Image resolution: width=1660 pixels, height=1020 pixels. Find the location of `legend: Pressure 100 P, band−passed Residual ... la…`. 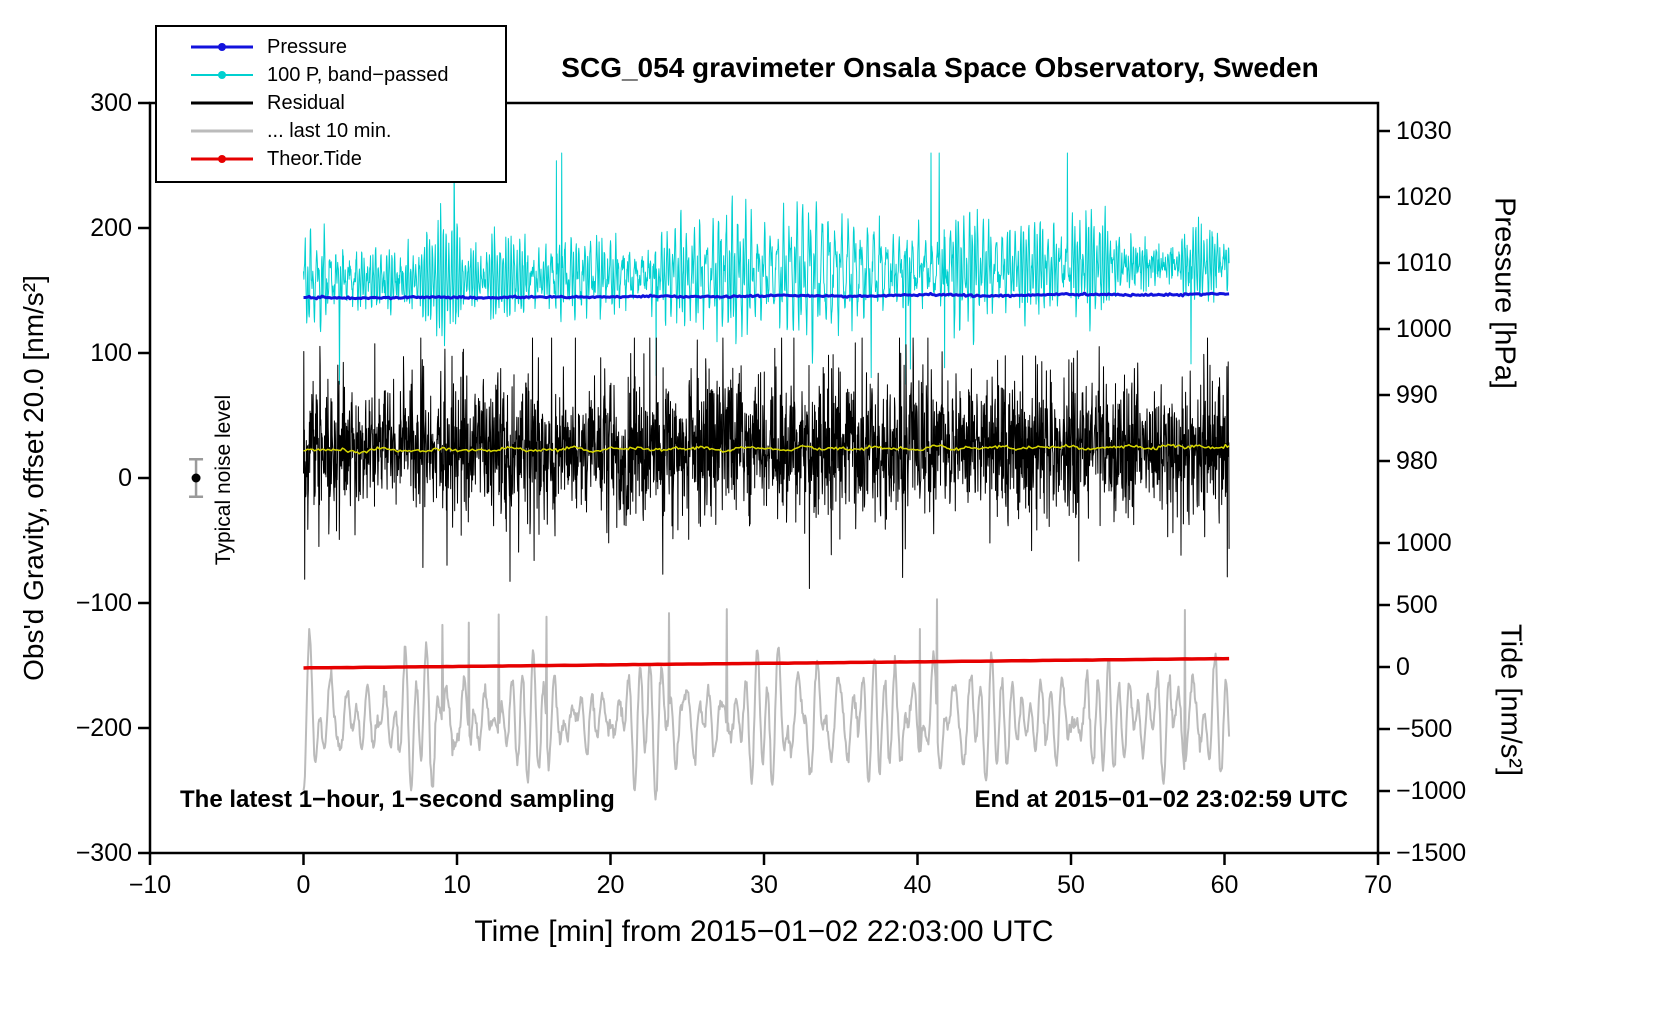

legend: Pressure 100 P, band−passed Residual ... la… is located at coordinates (331, 104).